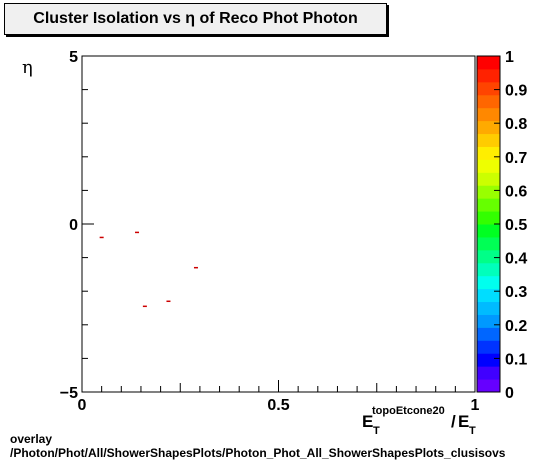 The height and width of the screenshot is (462, 546). What do you see at coordinates (31, 439) in the screenshot?
I see `footer-line-1: overlay` at bounding box center [31, 439].